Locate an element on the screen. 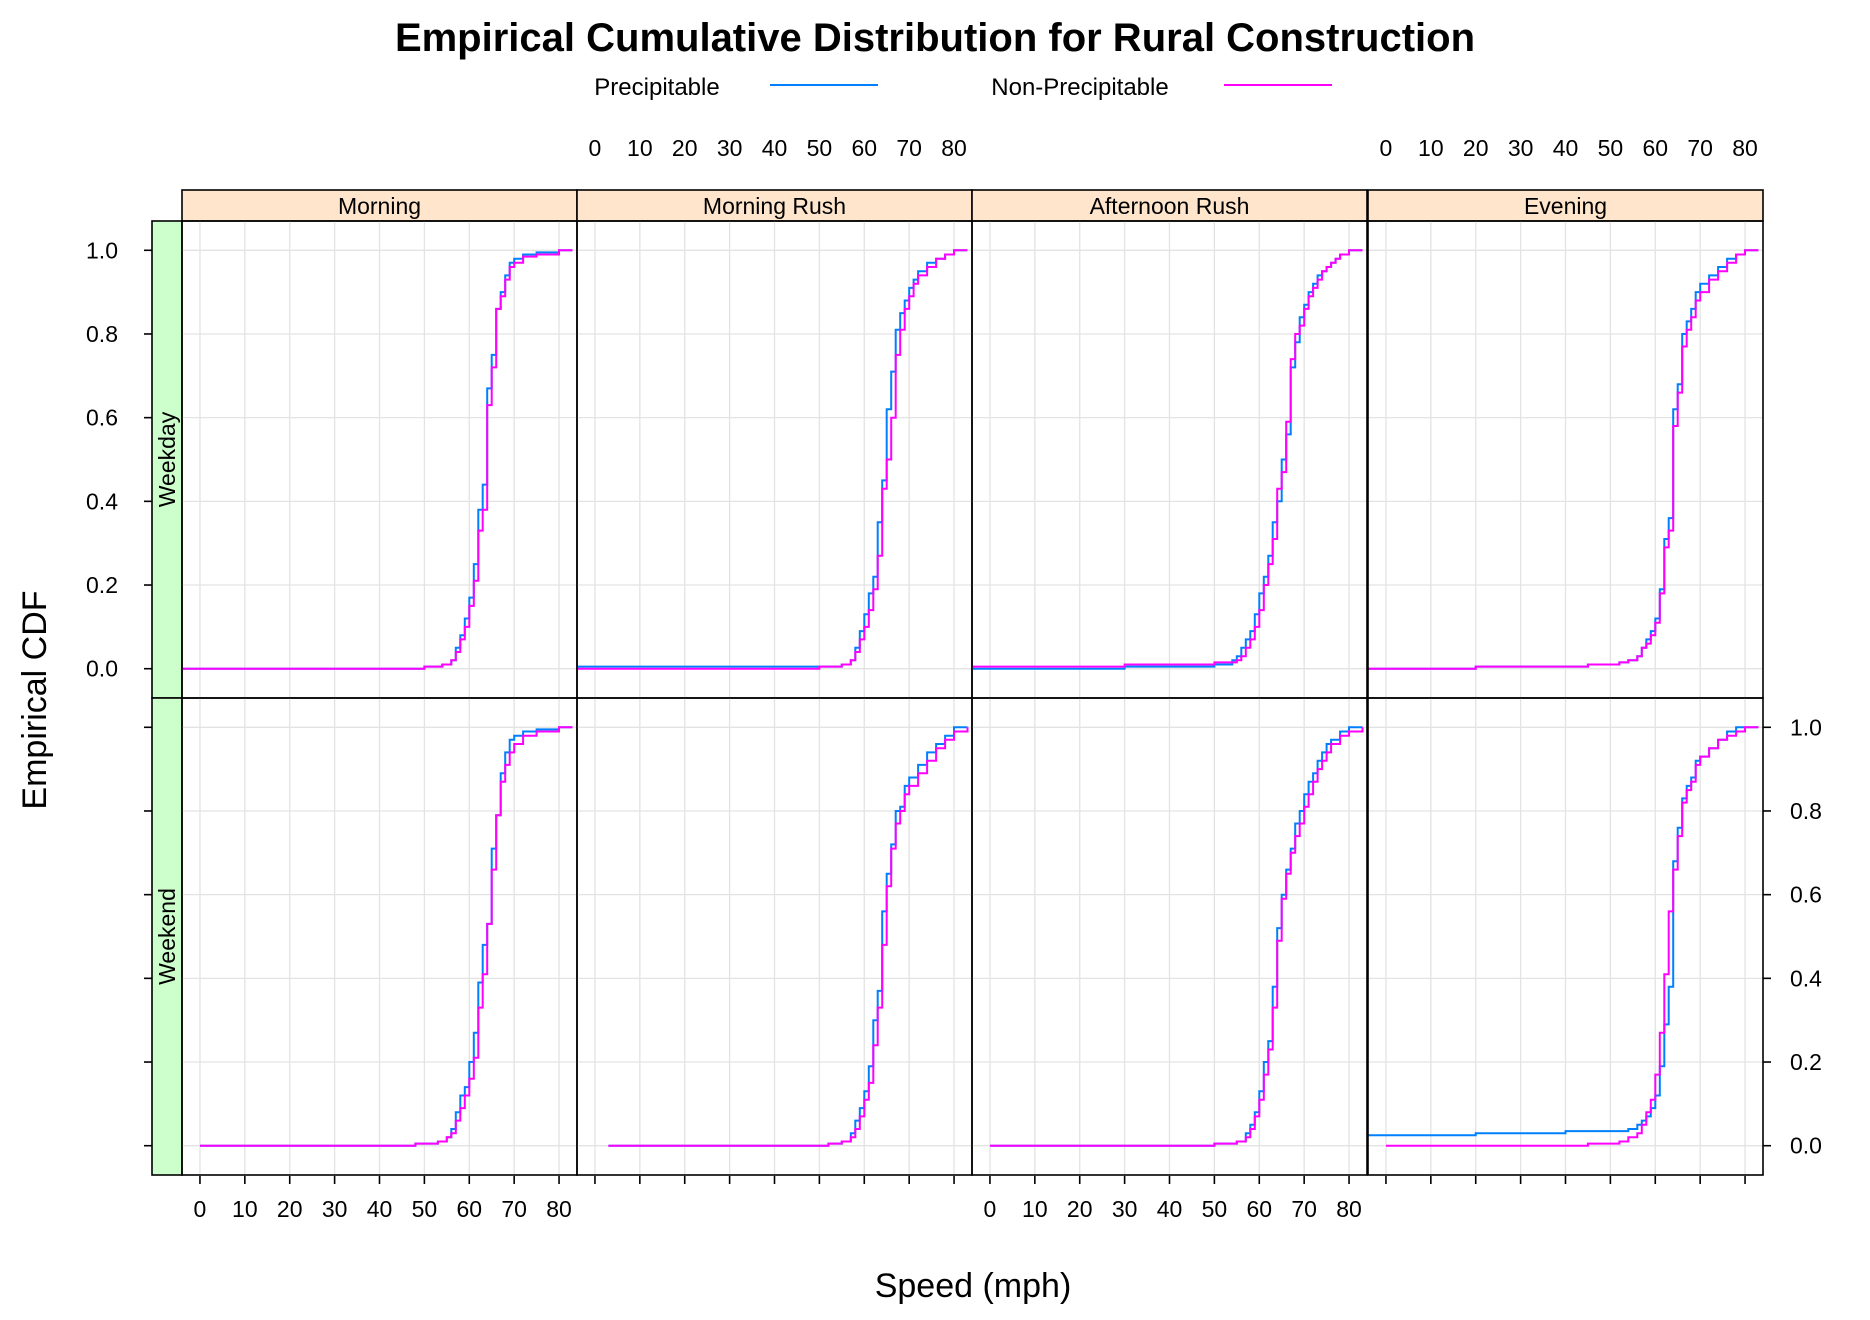  x-axis-bottom-morning: 0 10 20 30 40 50 60 70 80 is located at coordinates (383, 1199).